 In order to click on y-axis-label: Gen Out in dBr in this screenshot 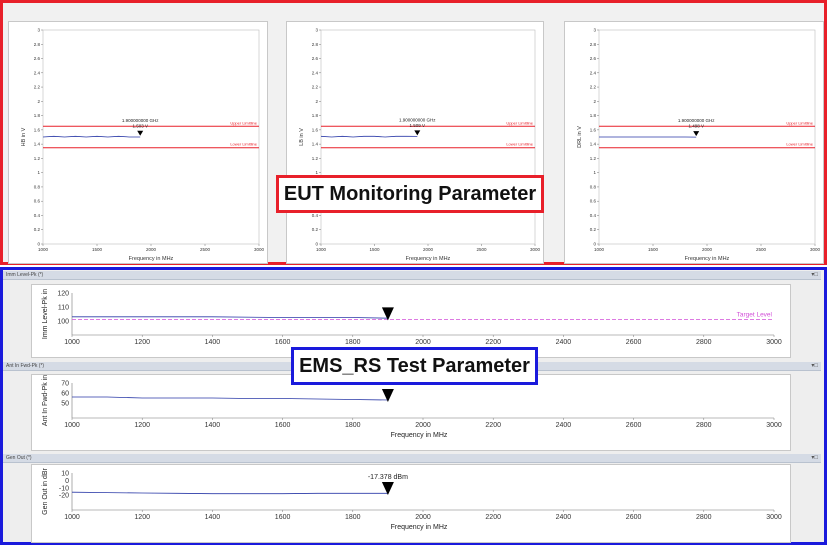, I will do `click(45, 490)`.